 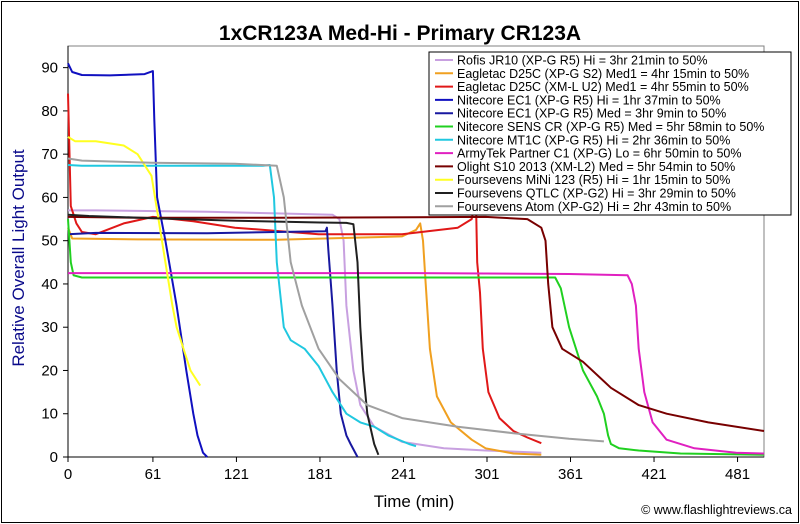 What do you see at coordinates (49, 154) in the screenshot?
I see `y-tick-label: 70` at bounding box center [49, 154].